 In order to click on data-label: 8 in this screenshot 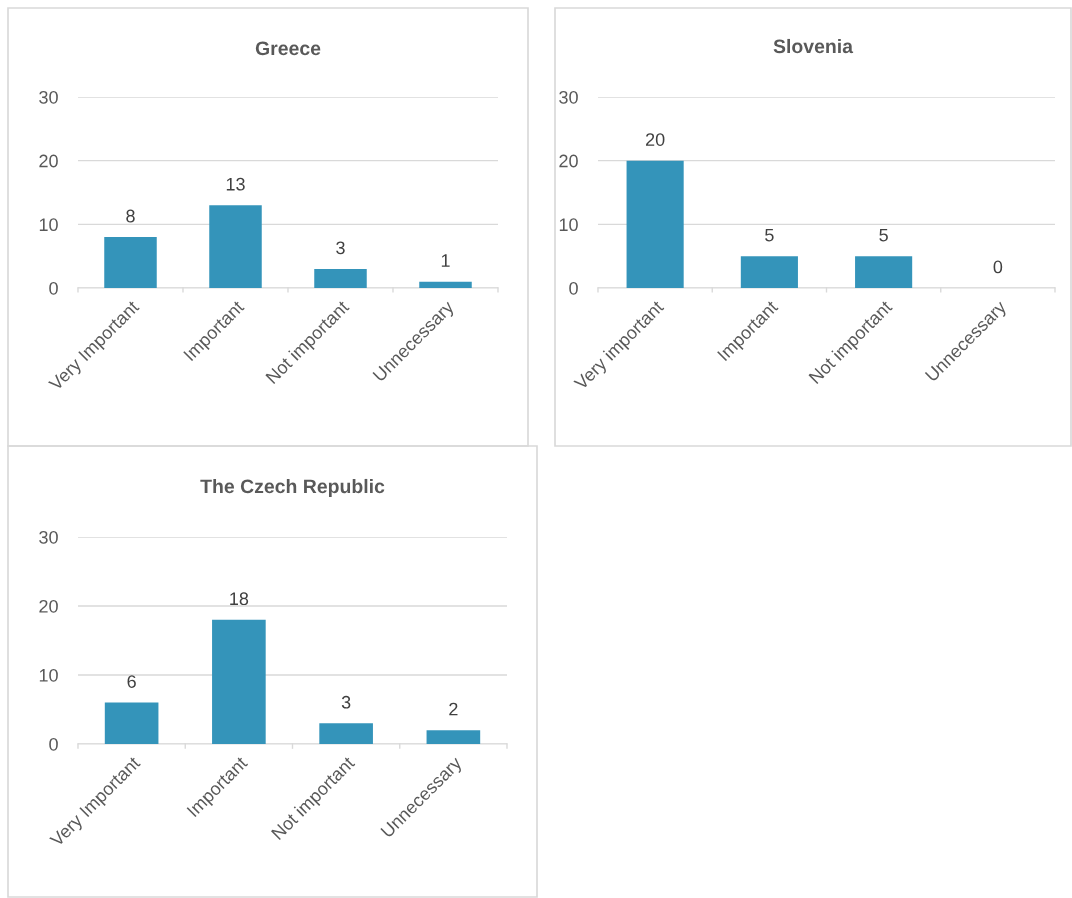, I will do `click(130, 216)`.